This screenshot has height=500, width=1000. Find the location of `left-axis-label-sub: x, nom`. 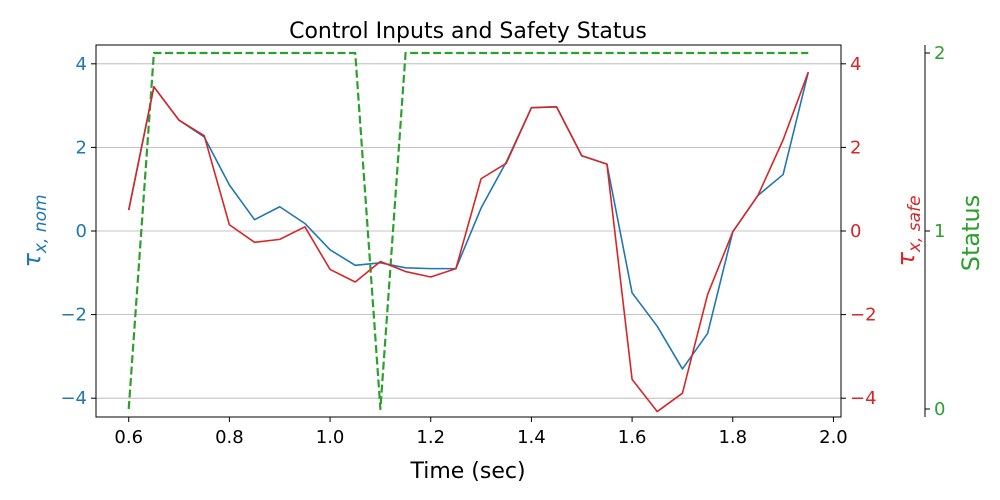

left-axis-label-sub: x, nom is located at coordinates (41, 224).